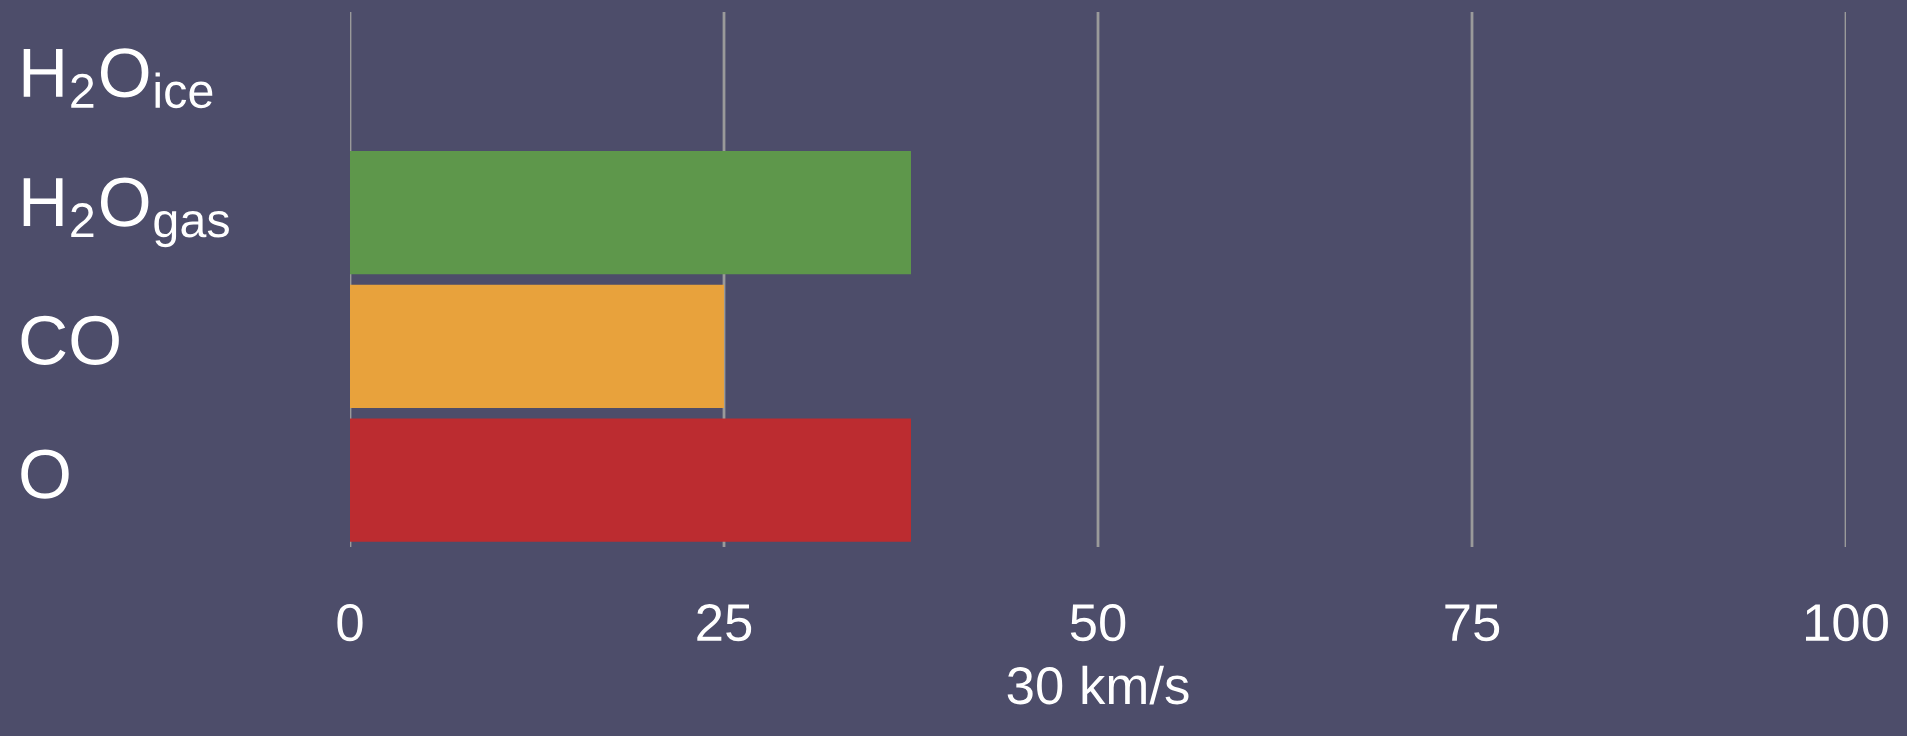 The width and height of the screenshot is (1907, 736). What do you see at coordinates (118, 78) in the screenshot?
I see `y-tick-label: H$_{2}$O$_{ice}$` at bounding box center [118, 78].